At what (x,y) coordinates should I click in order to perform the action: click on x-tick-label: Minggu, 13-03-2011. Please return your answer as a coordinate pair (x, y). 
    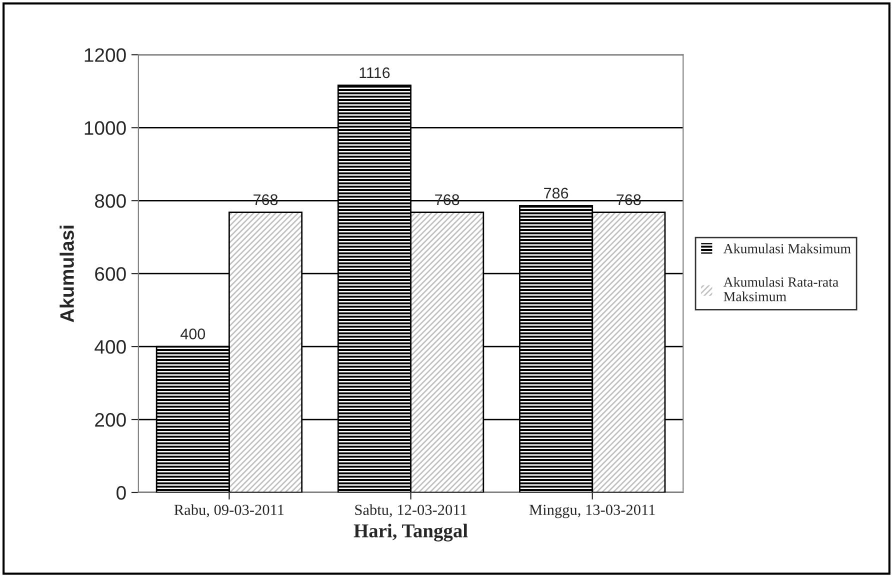
    Looking at the image, I should click on (592, 511).